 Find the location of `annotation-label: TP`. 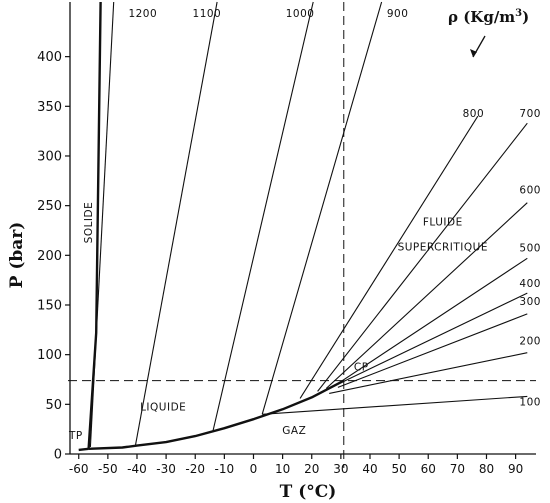

annotation-label: TP is located at coordinates (75, 436).